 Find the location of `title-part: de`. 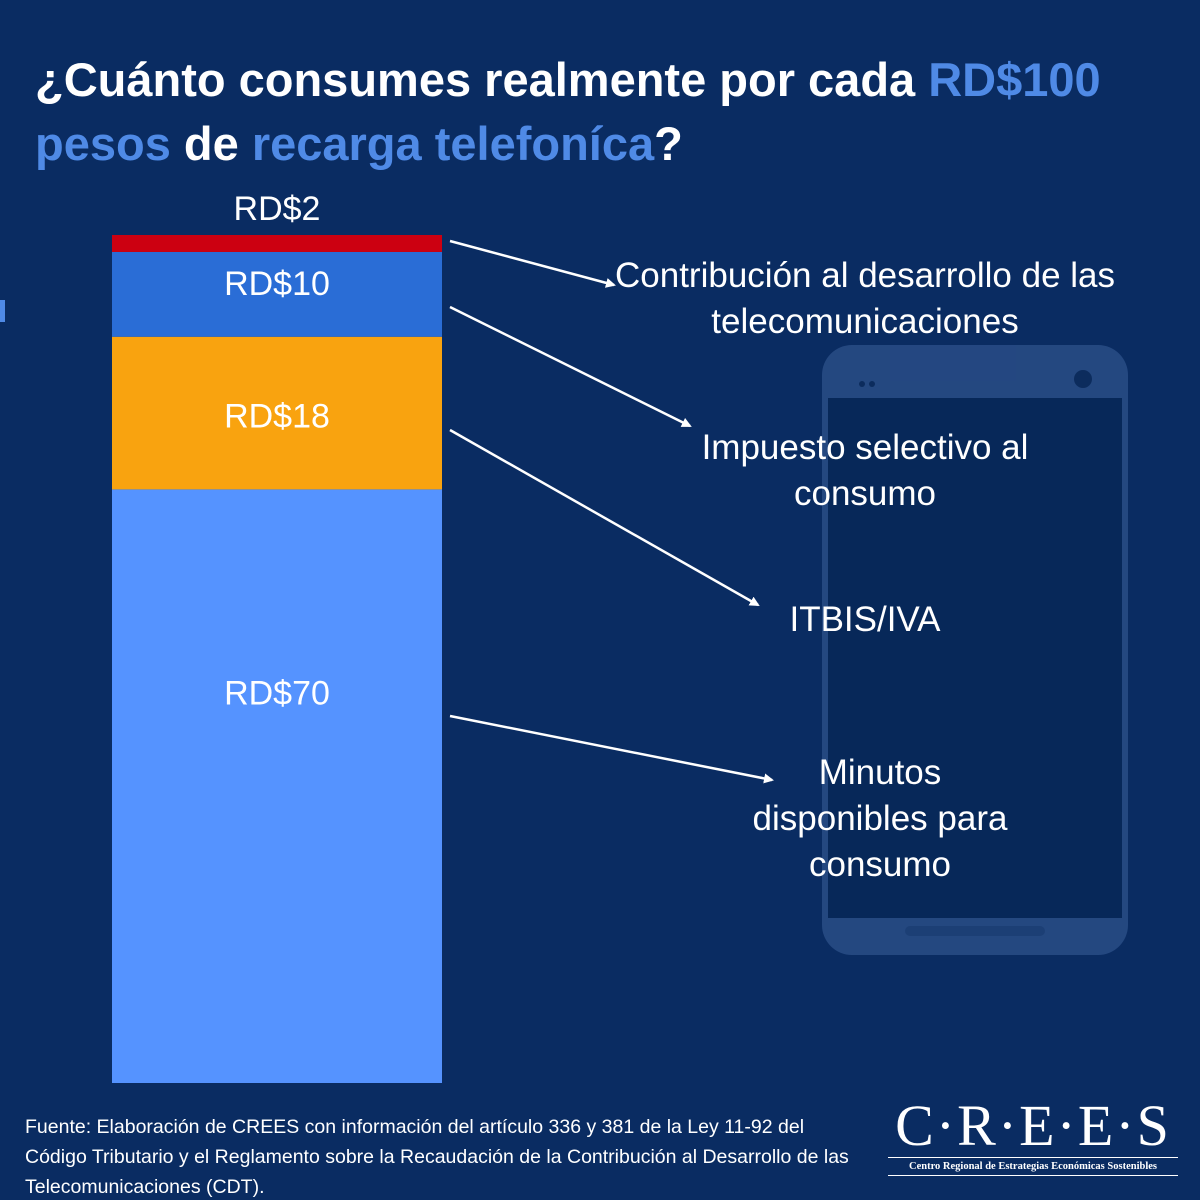

title-part: de is located at coordinates (211, 143).